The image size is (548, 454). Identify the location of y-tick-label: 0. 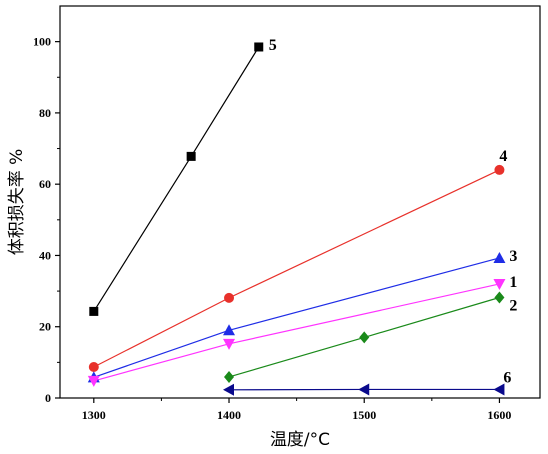
(48, 398).